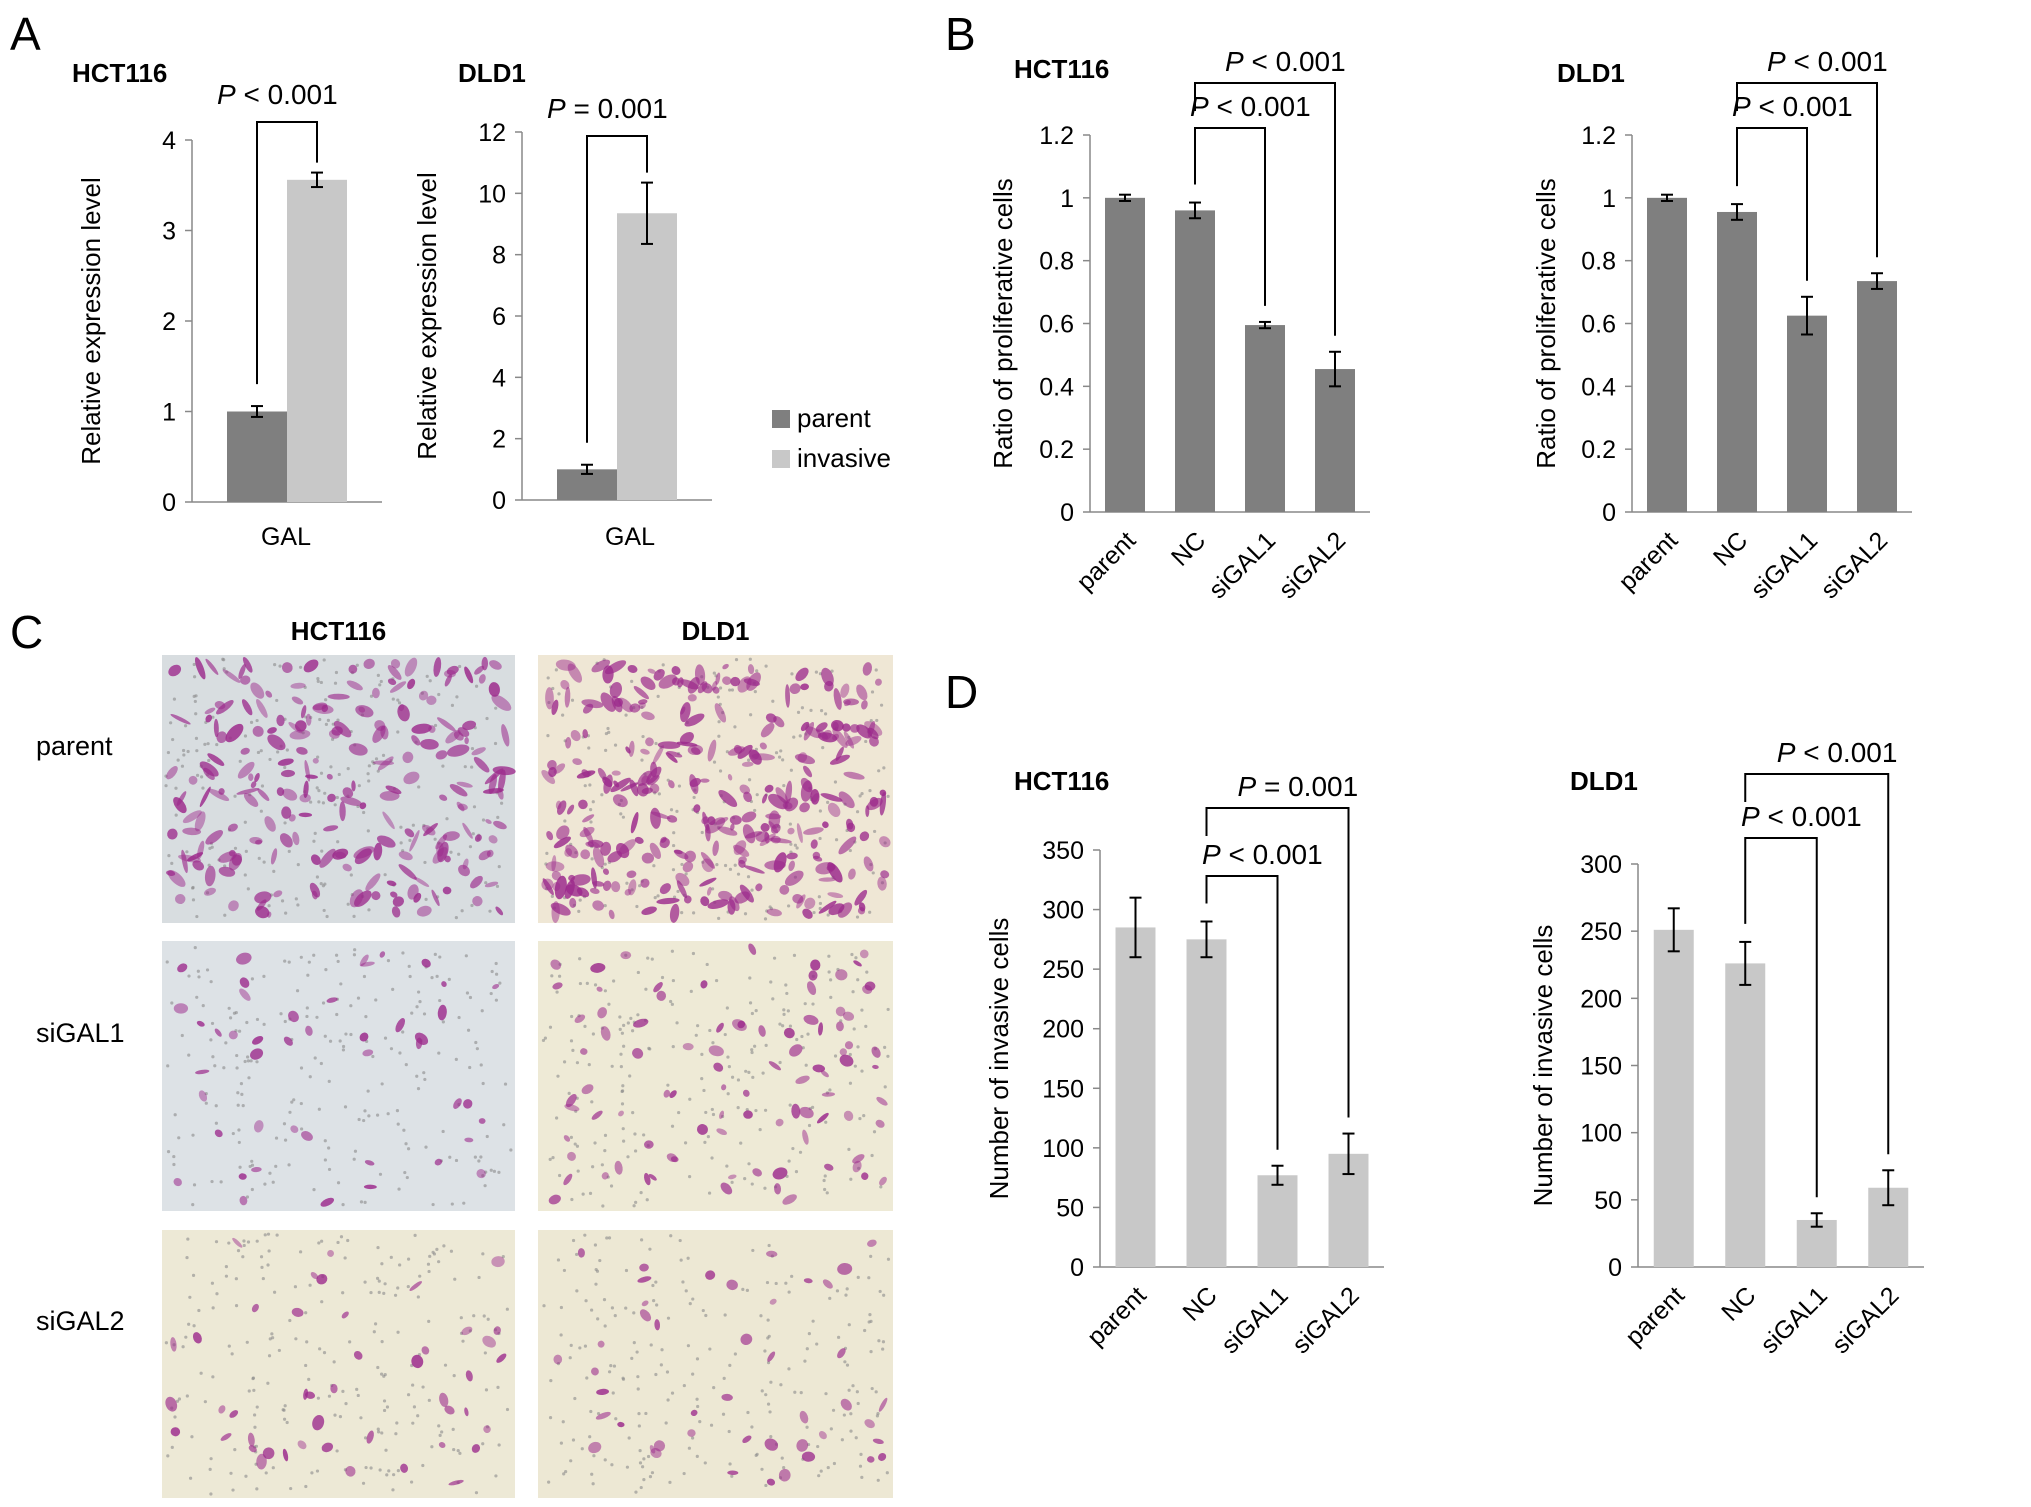 Image resolution: width=2031 pixels, height=1507 pixels. I want to click on y-tick-label: 150, so click(1601, 1067).